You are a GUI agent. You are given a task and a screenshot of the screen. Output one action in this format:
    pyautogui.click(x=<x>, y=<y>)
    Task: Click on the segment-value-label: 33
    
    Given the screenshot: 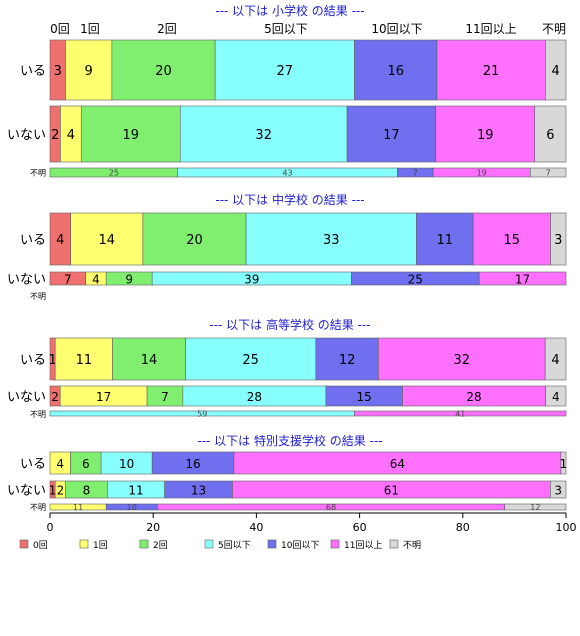 What is the action you would take?
    pyautogui.click(x=331, y=240)
    